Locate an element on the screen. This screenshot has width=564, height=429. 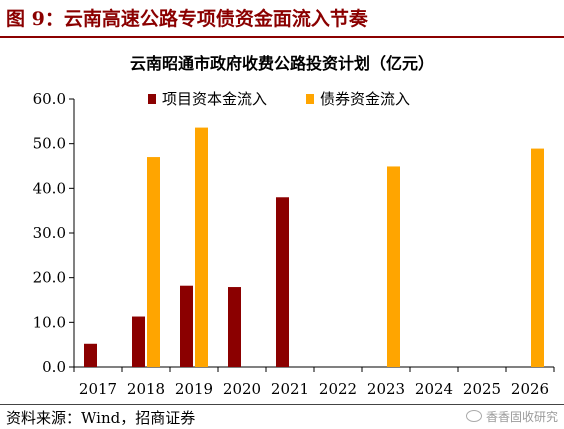
y-tick-label: 60.0 is located at coordinates (49, 99).